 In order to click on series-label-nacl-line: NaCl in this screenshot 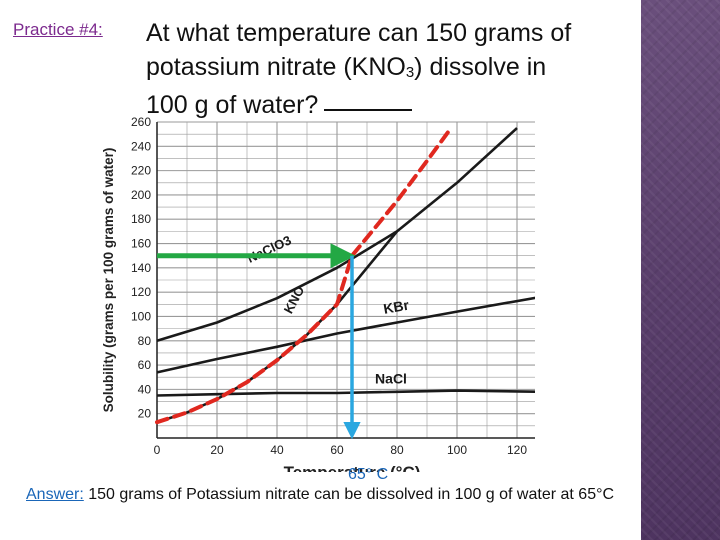, I will do `click(391, 378)`.